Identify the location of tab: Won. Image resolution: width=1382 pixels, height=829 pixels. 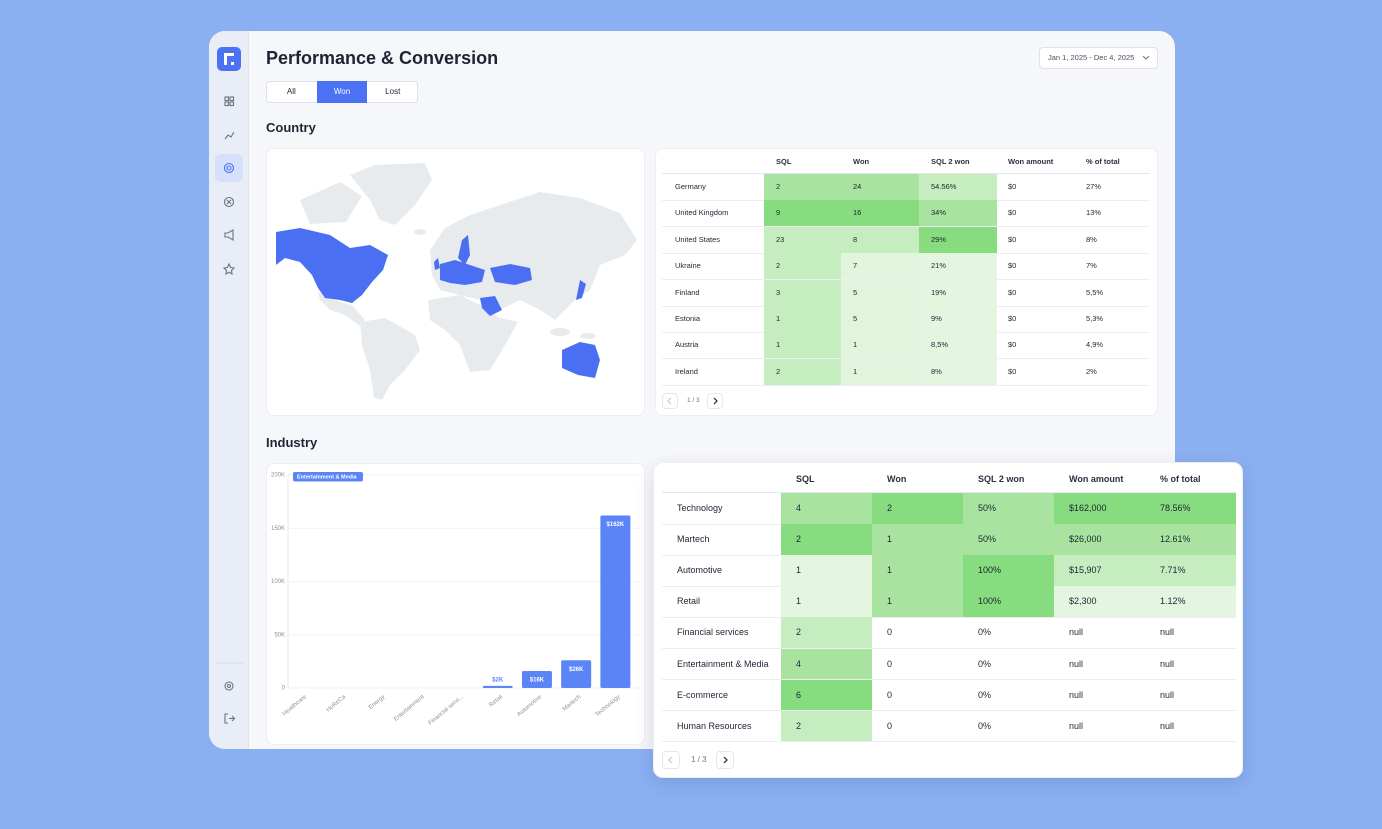
(342, 92).